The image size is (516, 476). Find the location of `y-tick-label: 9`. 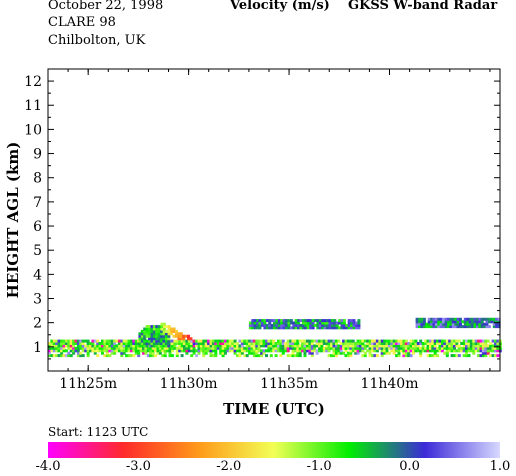

y-tick-label: 9 is located at coordinates (37, 155).